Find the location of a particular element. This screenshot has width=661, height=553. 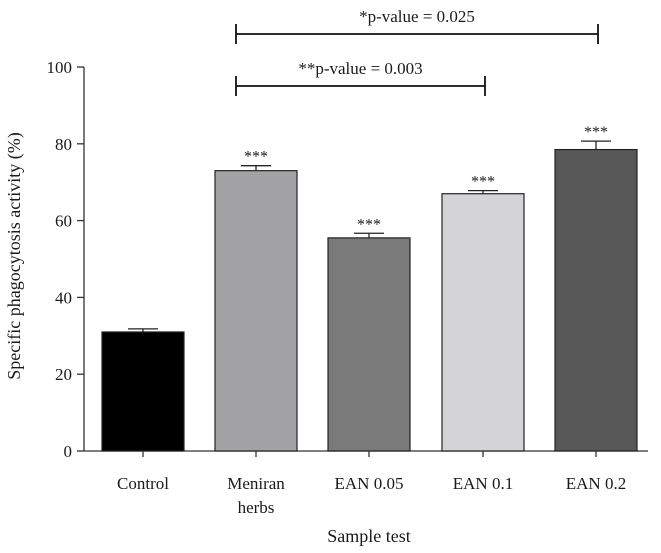

significance-stars-3: *** is located at coordinates (483, 182).